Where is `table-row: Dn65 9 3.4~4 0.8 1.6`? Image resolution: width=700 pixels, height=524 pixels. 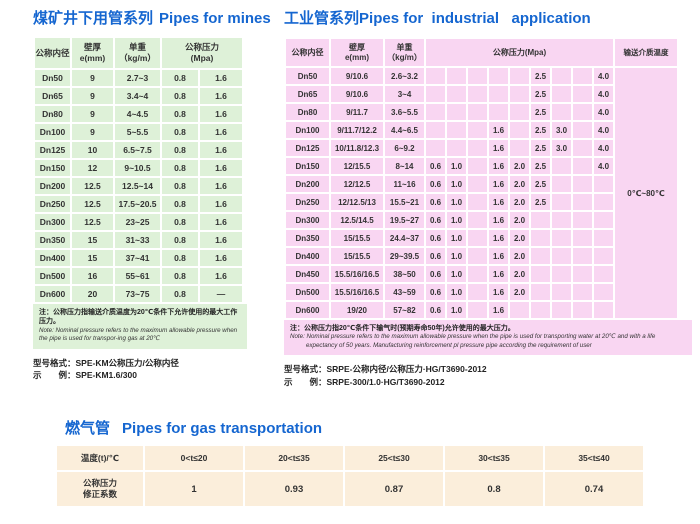
table-row: Dn65 9 3.4~4 0.8 1.6 is located at coordinates (138, 96).